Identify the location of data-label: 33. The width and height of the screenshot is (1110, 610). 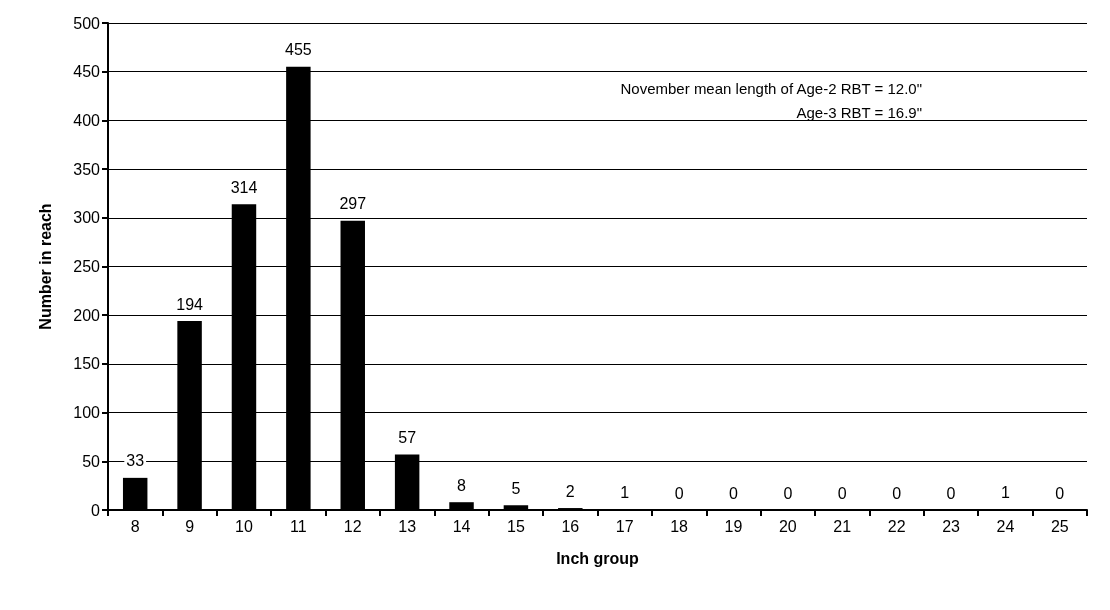
(135, 461).